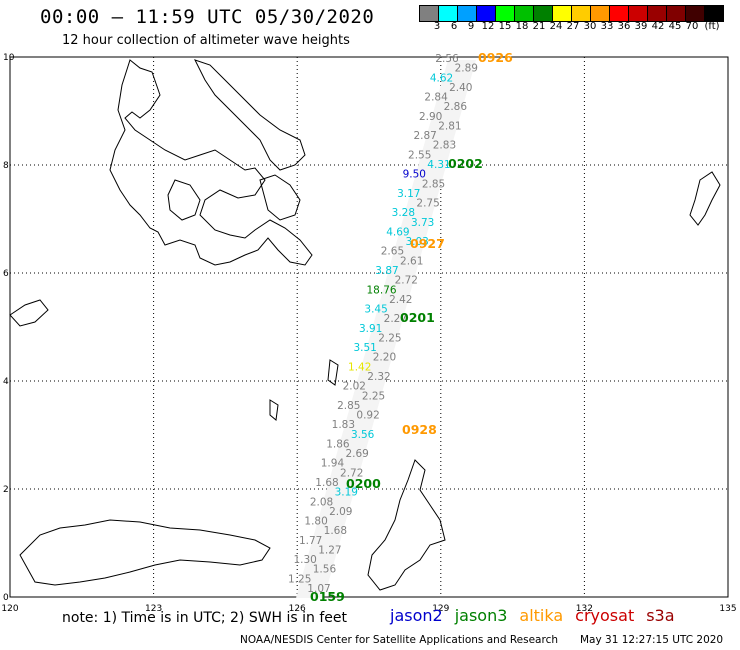 The width and height of the screenshot is (740, 650). I want to click on colorbar-tick-label: 27, so click(573, 26).